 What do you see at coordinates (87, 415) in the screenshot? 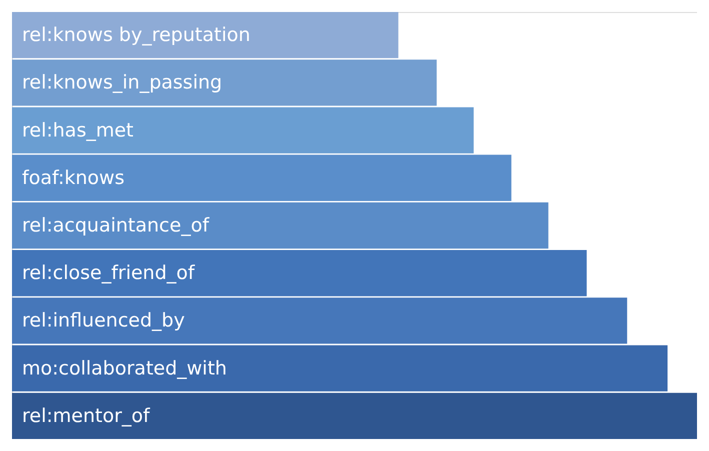
I see `y-tick-label: rel:mentor_of` at bounding box center [87, 415].